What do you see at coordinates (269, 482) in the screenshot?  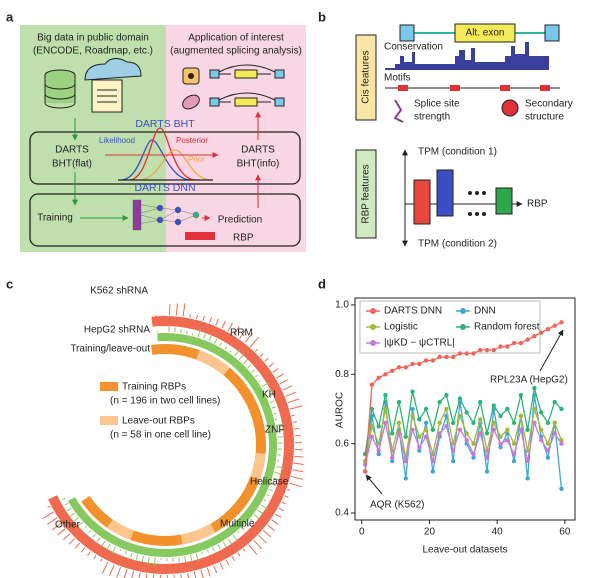 I see `text: Helicase` at bounding box center [269, 482].